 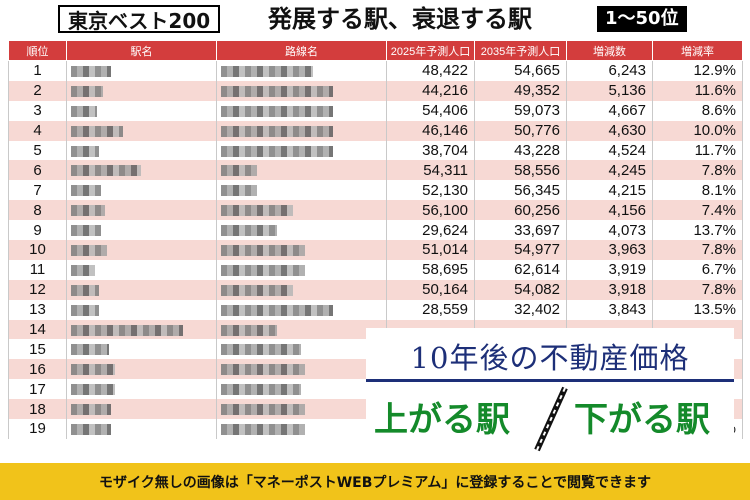 What do you see at coordinates (37, 409) in the screenshot?
I see `cell-rank: 18` at bounding box center [37, 409].